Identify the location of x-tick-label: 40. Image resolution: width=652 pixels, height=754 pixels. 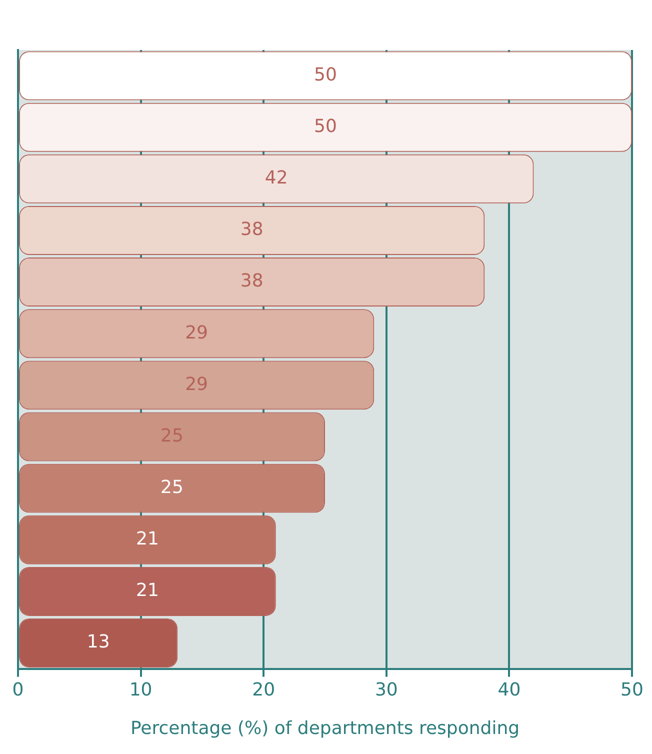
(509, 689).